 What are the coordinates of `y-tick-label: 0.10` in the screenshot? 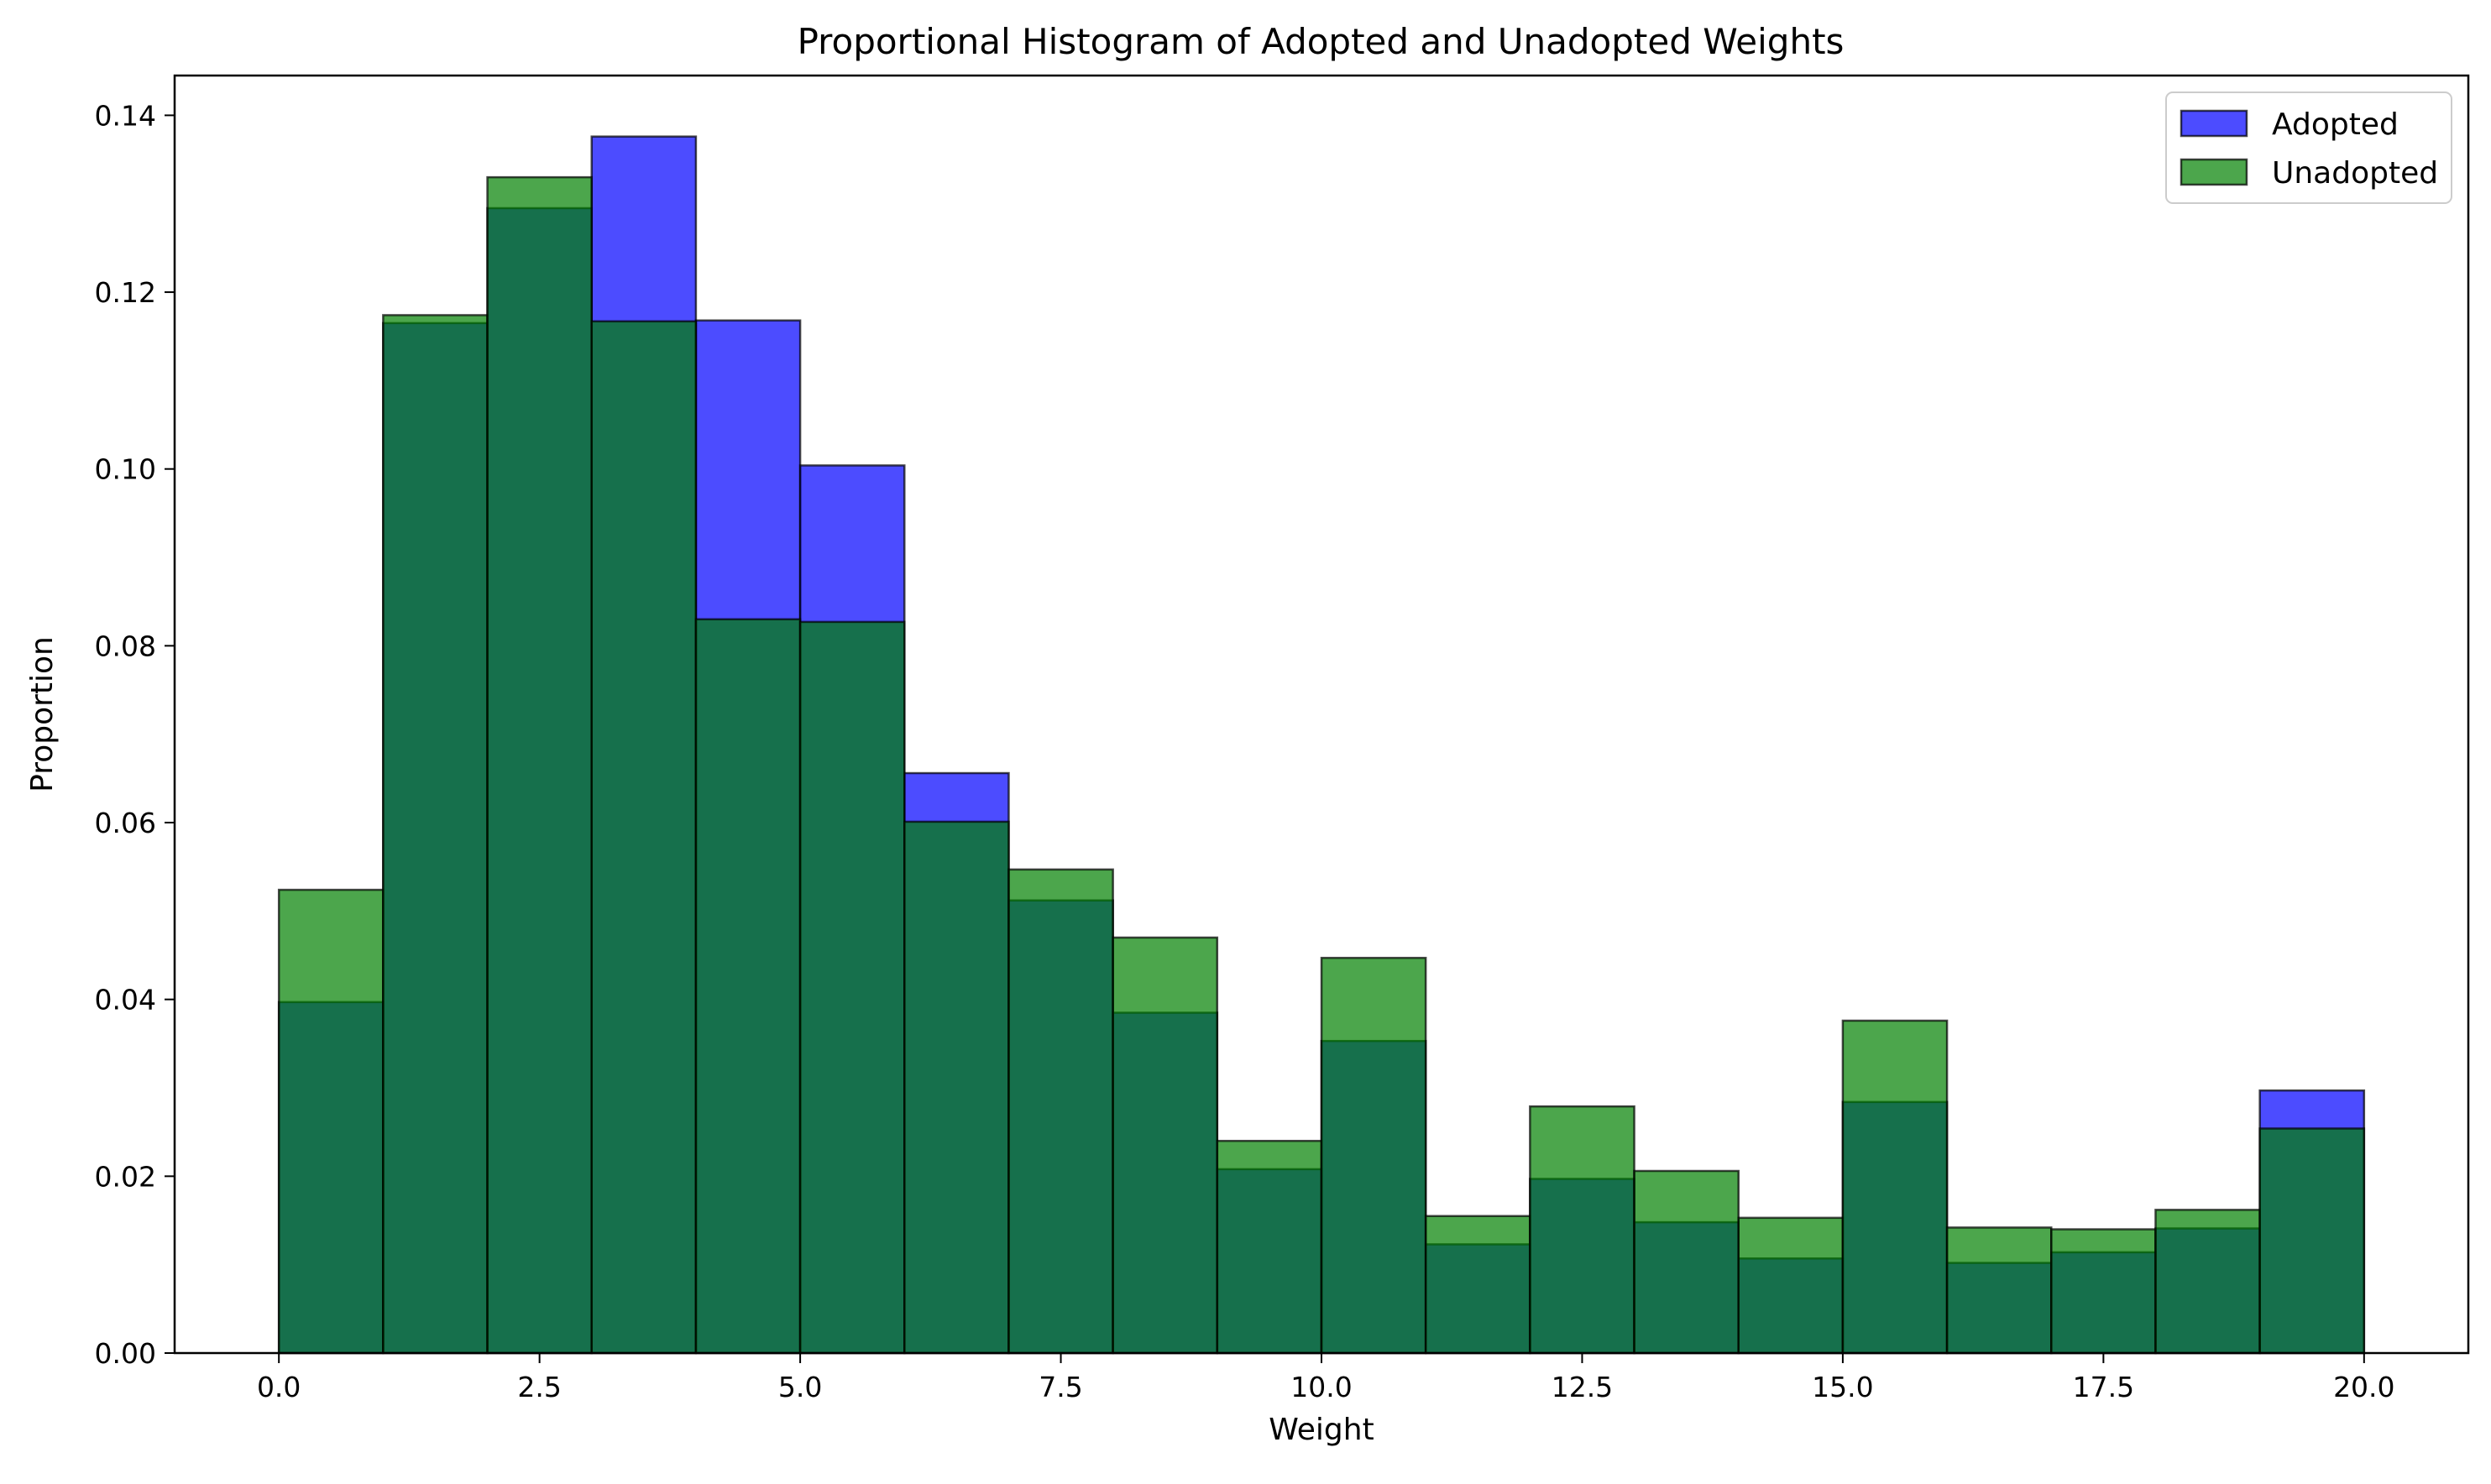 It's located at (126, 469).